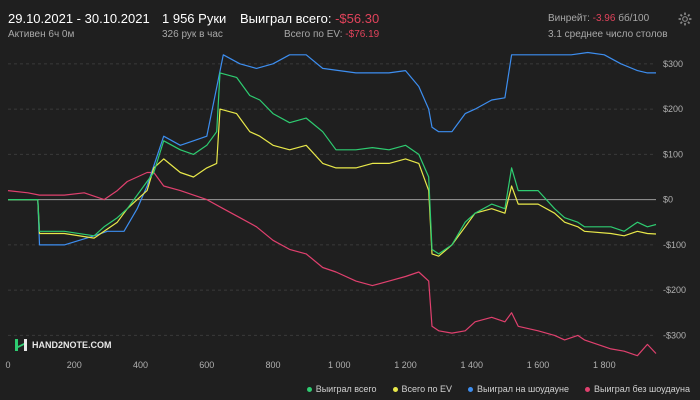 This screenshot has height=400, width=700. I want to click on won-total: Выиграл всего: -$56.30, so click(309, 18).